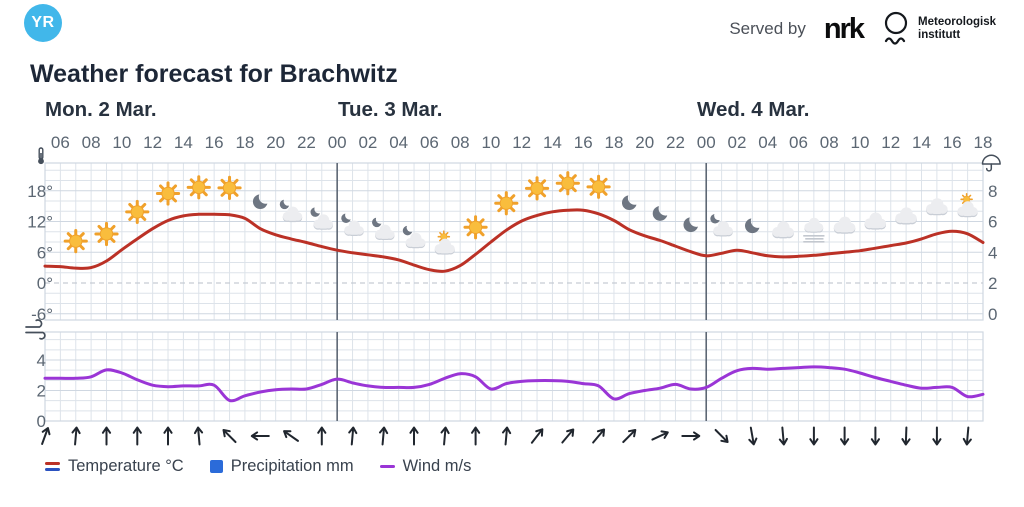 This screenshot has width=1024, height=507. I want to click on precip-tick-label: 4, so click(992, 252).